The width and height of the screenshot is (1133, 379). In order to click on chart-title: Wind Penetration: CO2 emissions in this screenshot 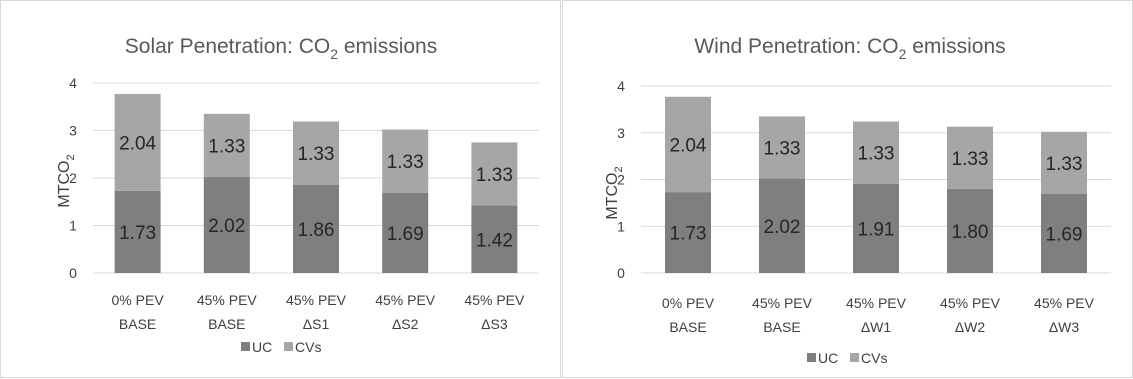, I will do `click(849, 48)`.